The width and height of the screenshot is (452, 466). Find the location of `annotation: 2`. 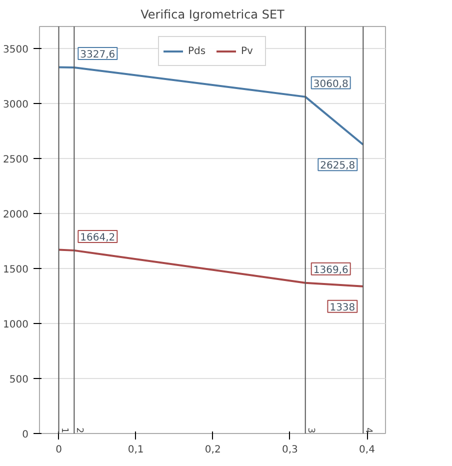

annotation: 2 is located at coordinates (79, 431).